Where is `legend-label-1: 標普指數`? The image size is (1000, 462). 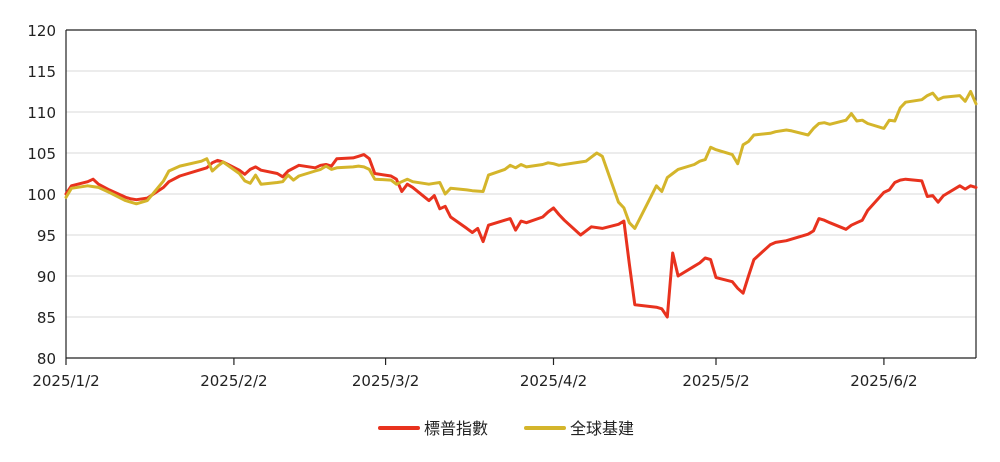 legend-label-1: 標普指數 is located at coordinates (456, 428).